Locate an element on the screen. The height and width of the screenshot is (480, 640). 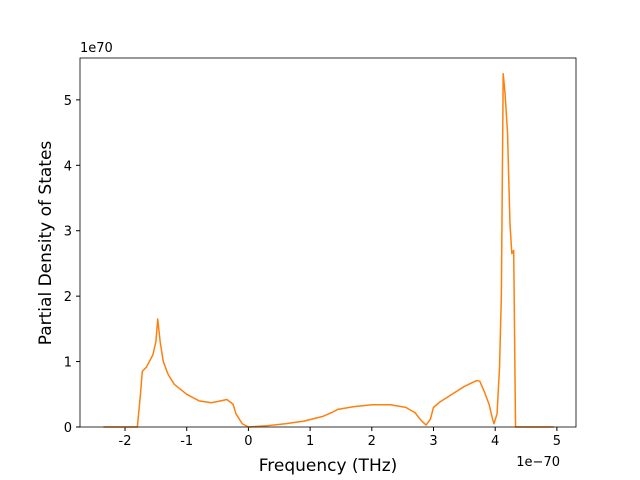
x-tick-label: 4 is located at coordinates (495, 441).